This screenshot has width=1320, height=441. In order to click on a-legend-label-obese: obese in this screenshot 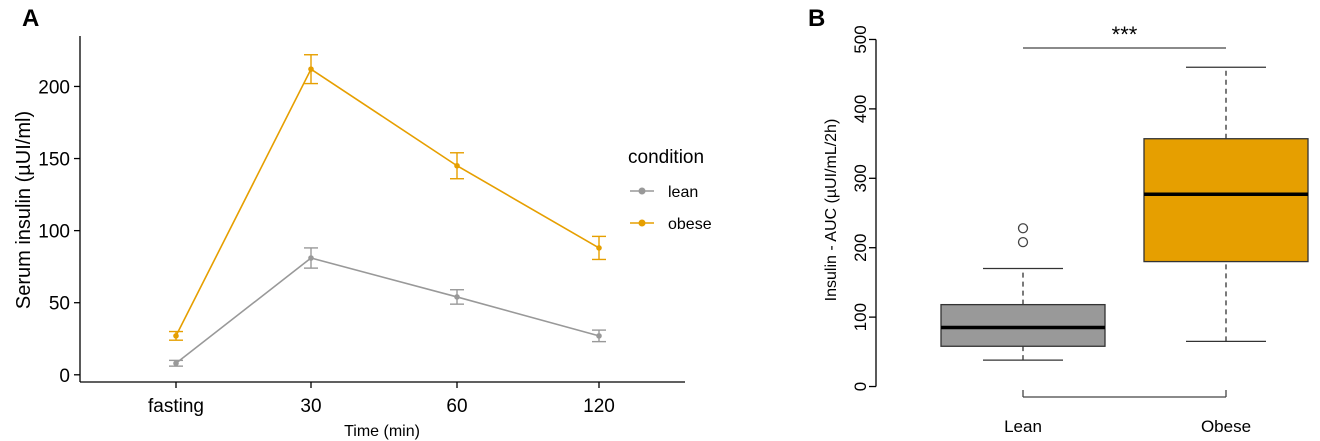, I will do `click(690, 224)`.